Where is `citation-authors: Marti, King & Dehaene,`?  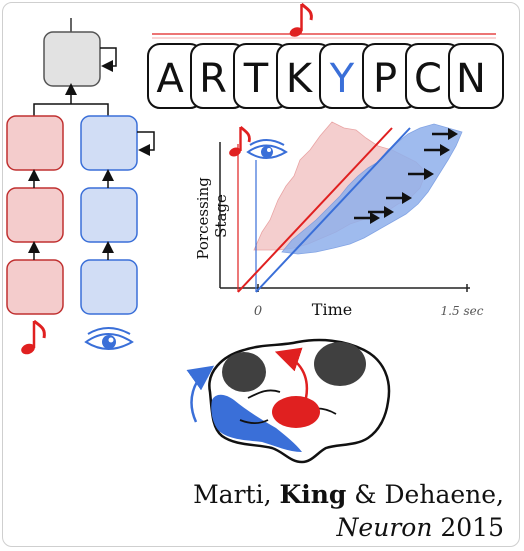 citation-authors: Marti, King & Dehaene, is located at coordinates (348, 494).